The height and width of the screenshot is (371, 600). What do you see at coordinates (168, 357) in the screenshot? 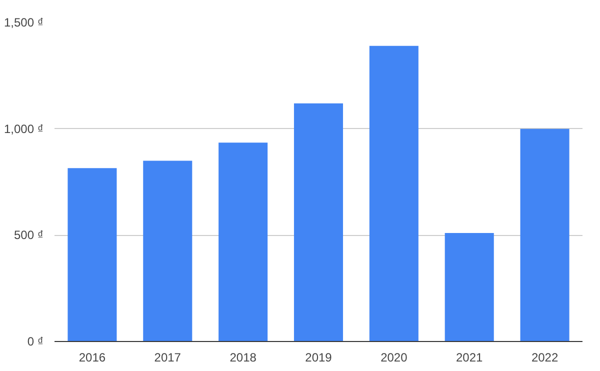
I see `x-tick-label: 2017` at bounding box center [168, 357].